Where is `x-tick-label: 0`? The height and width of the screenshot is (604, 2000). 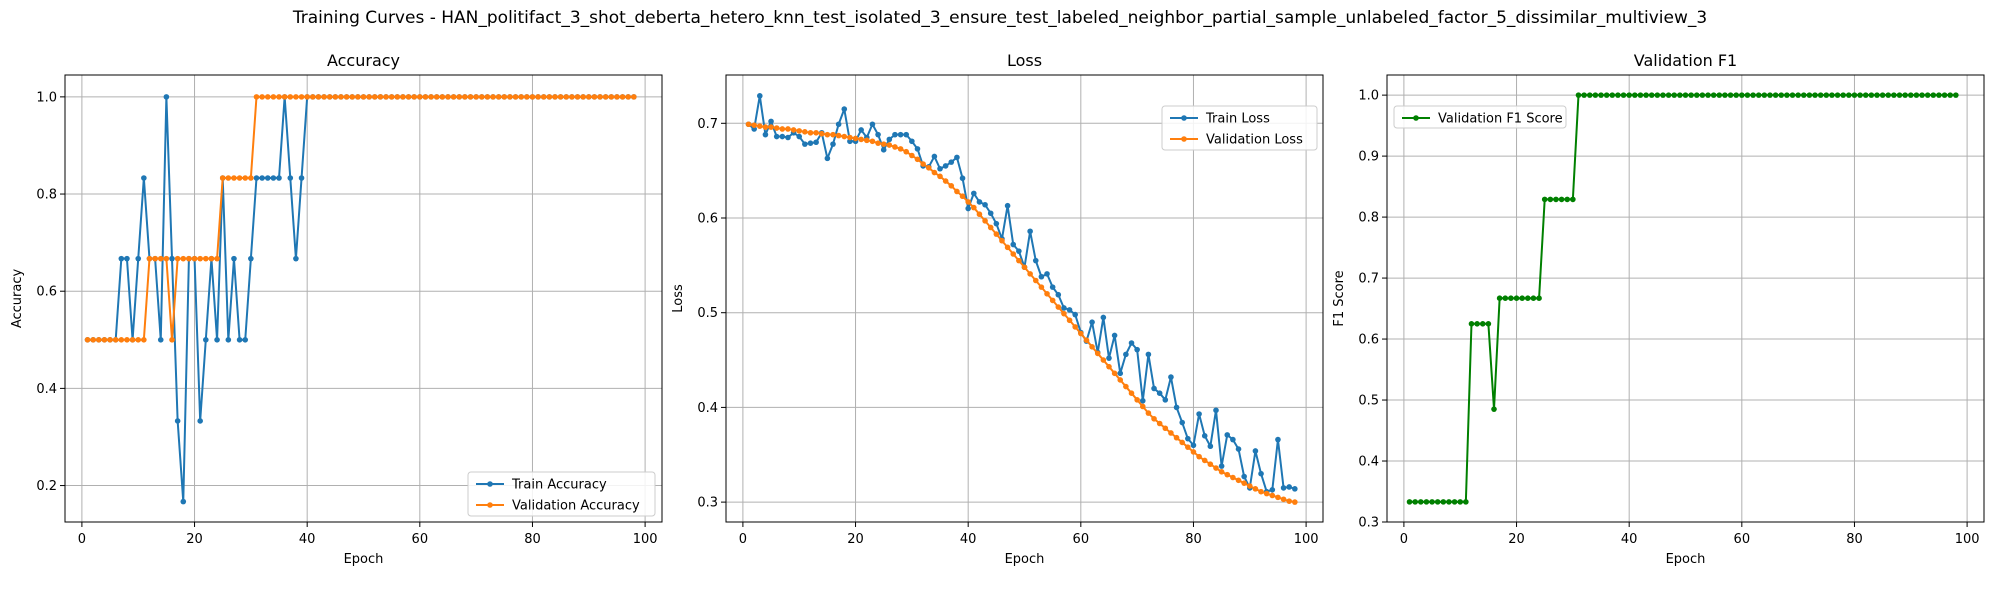
x-tick-label: 0 is located at coordinates (743, 539).